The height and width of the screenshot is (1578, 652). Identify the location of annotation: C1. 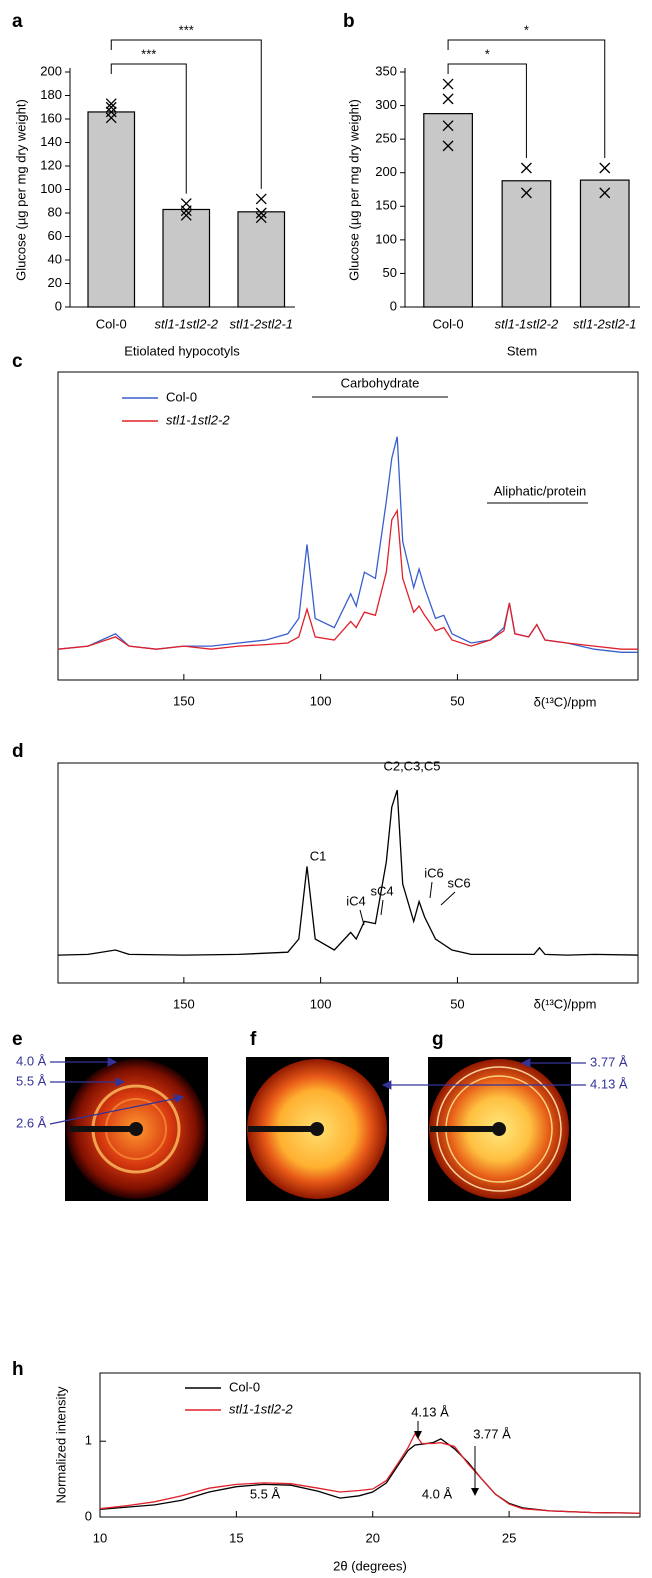
(318, 855).